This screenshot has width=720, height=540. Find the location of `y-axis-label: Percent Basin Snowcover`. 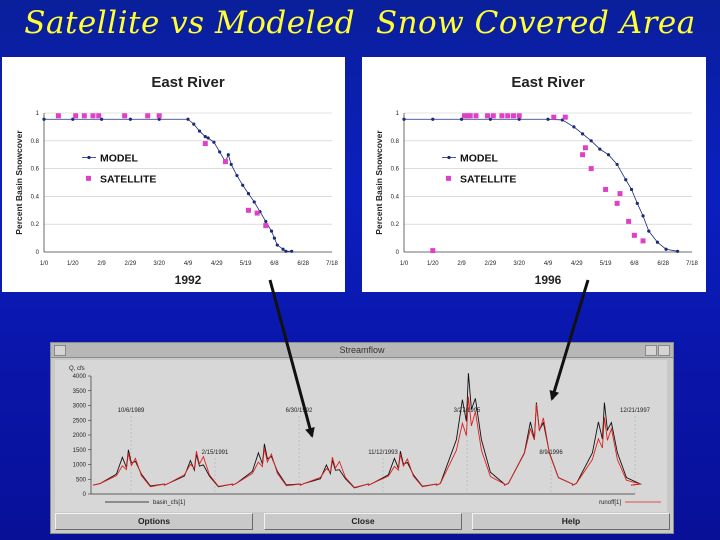

y-axis-label: Percent Basin Snowcover is located at coordinates (19, 182).